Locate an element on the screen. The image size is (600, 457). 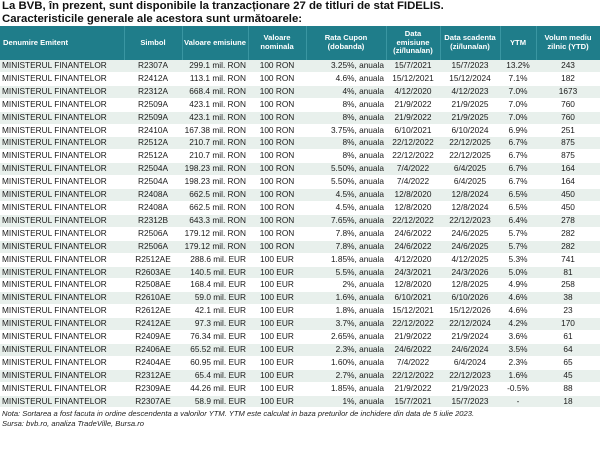
cell-volum: 282 is located at coordinates (568, 234).